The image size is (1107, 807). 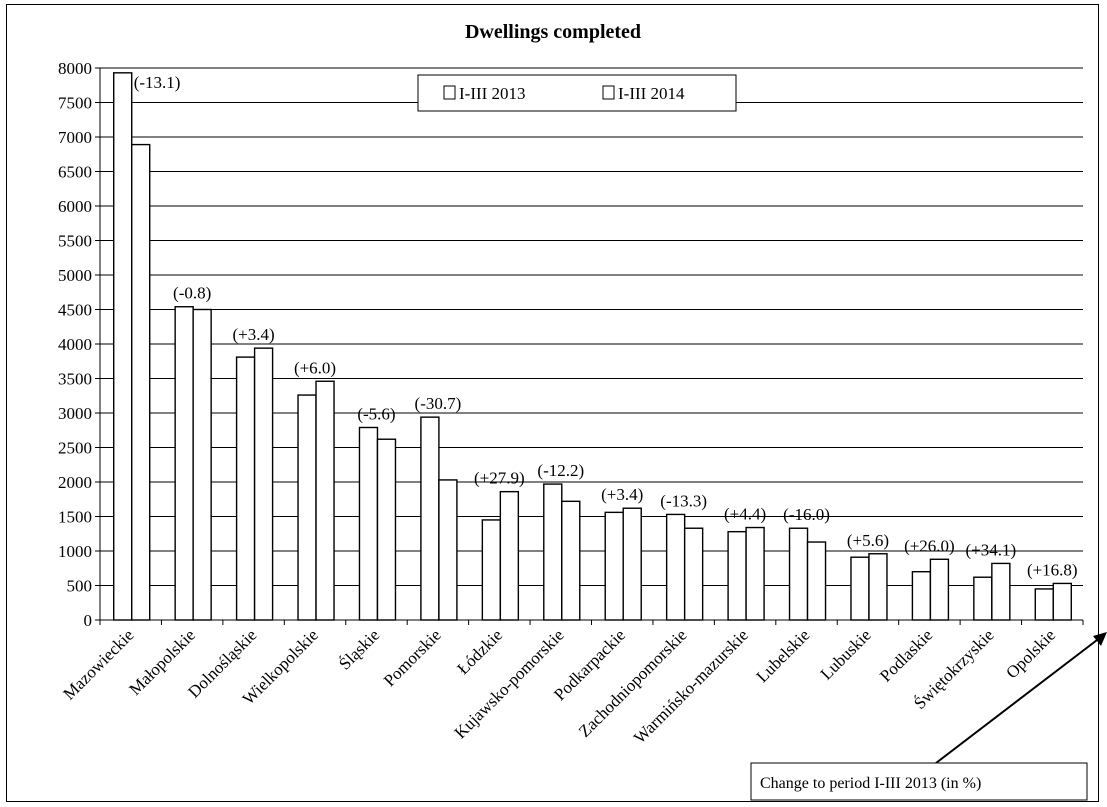 I want to click on category-label: Łódzkie, so click(x=479, y=651).